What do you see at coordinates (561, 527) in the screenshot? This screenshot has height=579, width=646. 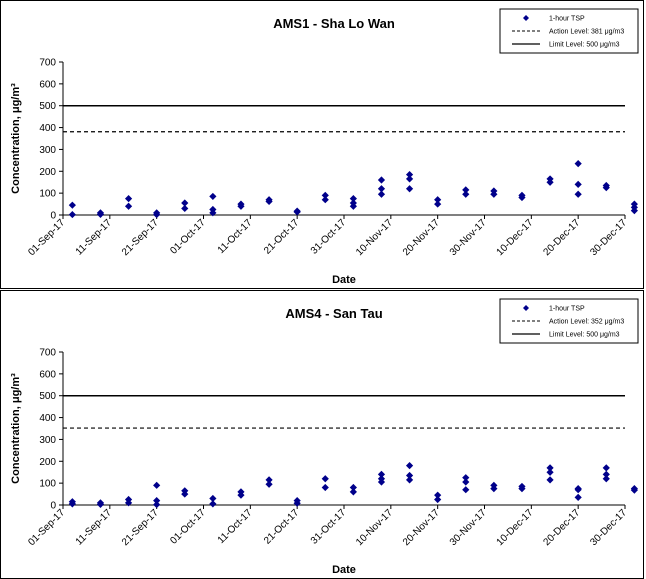 I see `x-tick-label: 20-Dec-17` at bounding box center [561, 527].